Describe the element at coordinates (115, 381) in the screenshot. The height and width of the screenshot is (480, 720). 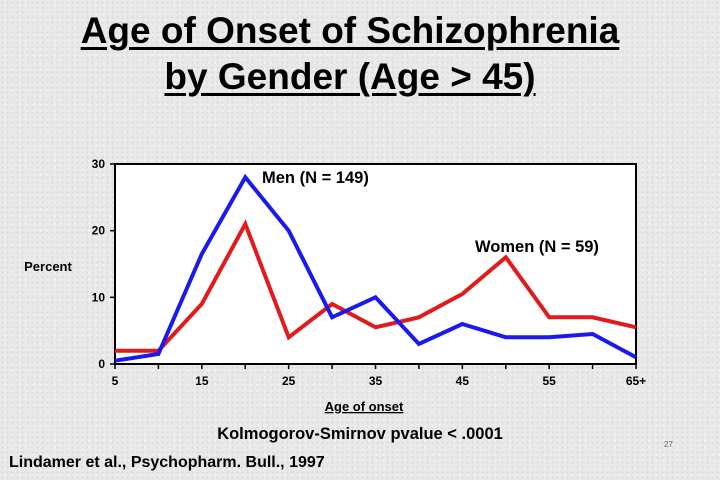
I see `x-tick-label: 5` at that location.